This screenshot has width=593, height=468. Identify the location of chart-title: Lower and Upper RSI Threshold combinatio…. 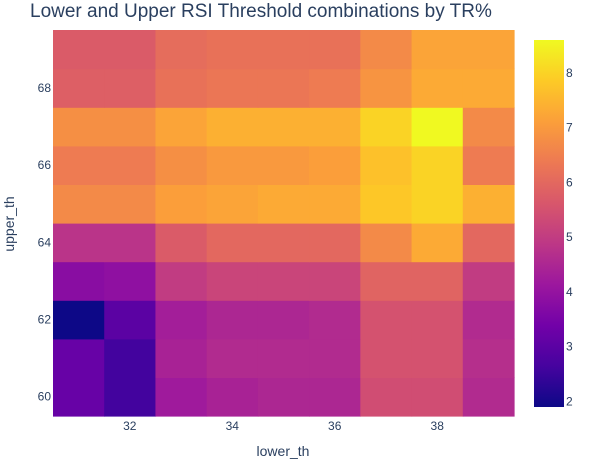
(261, 11).